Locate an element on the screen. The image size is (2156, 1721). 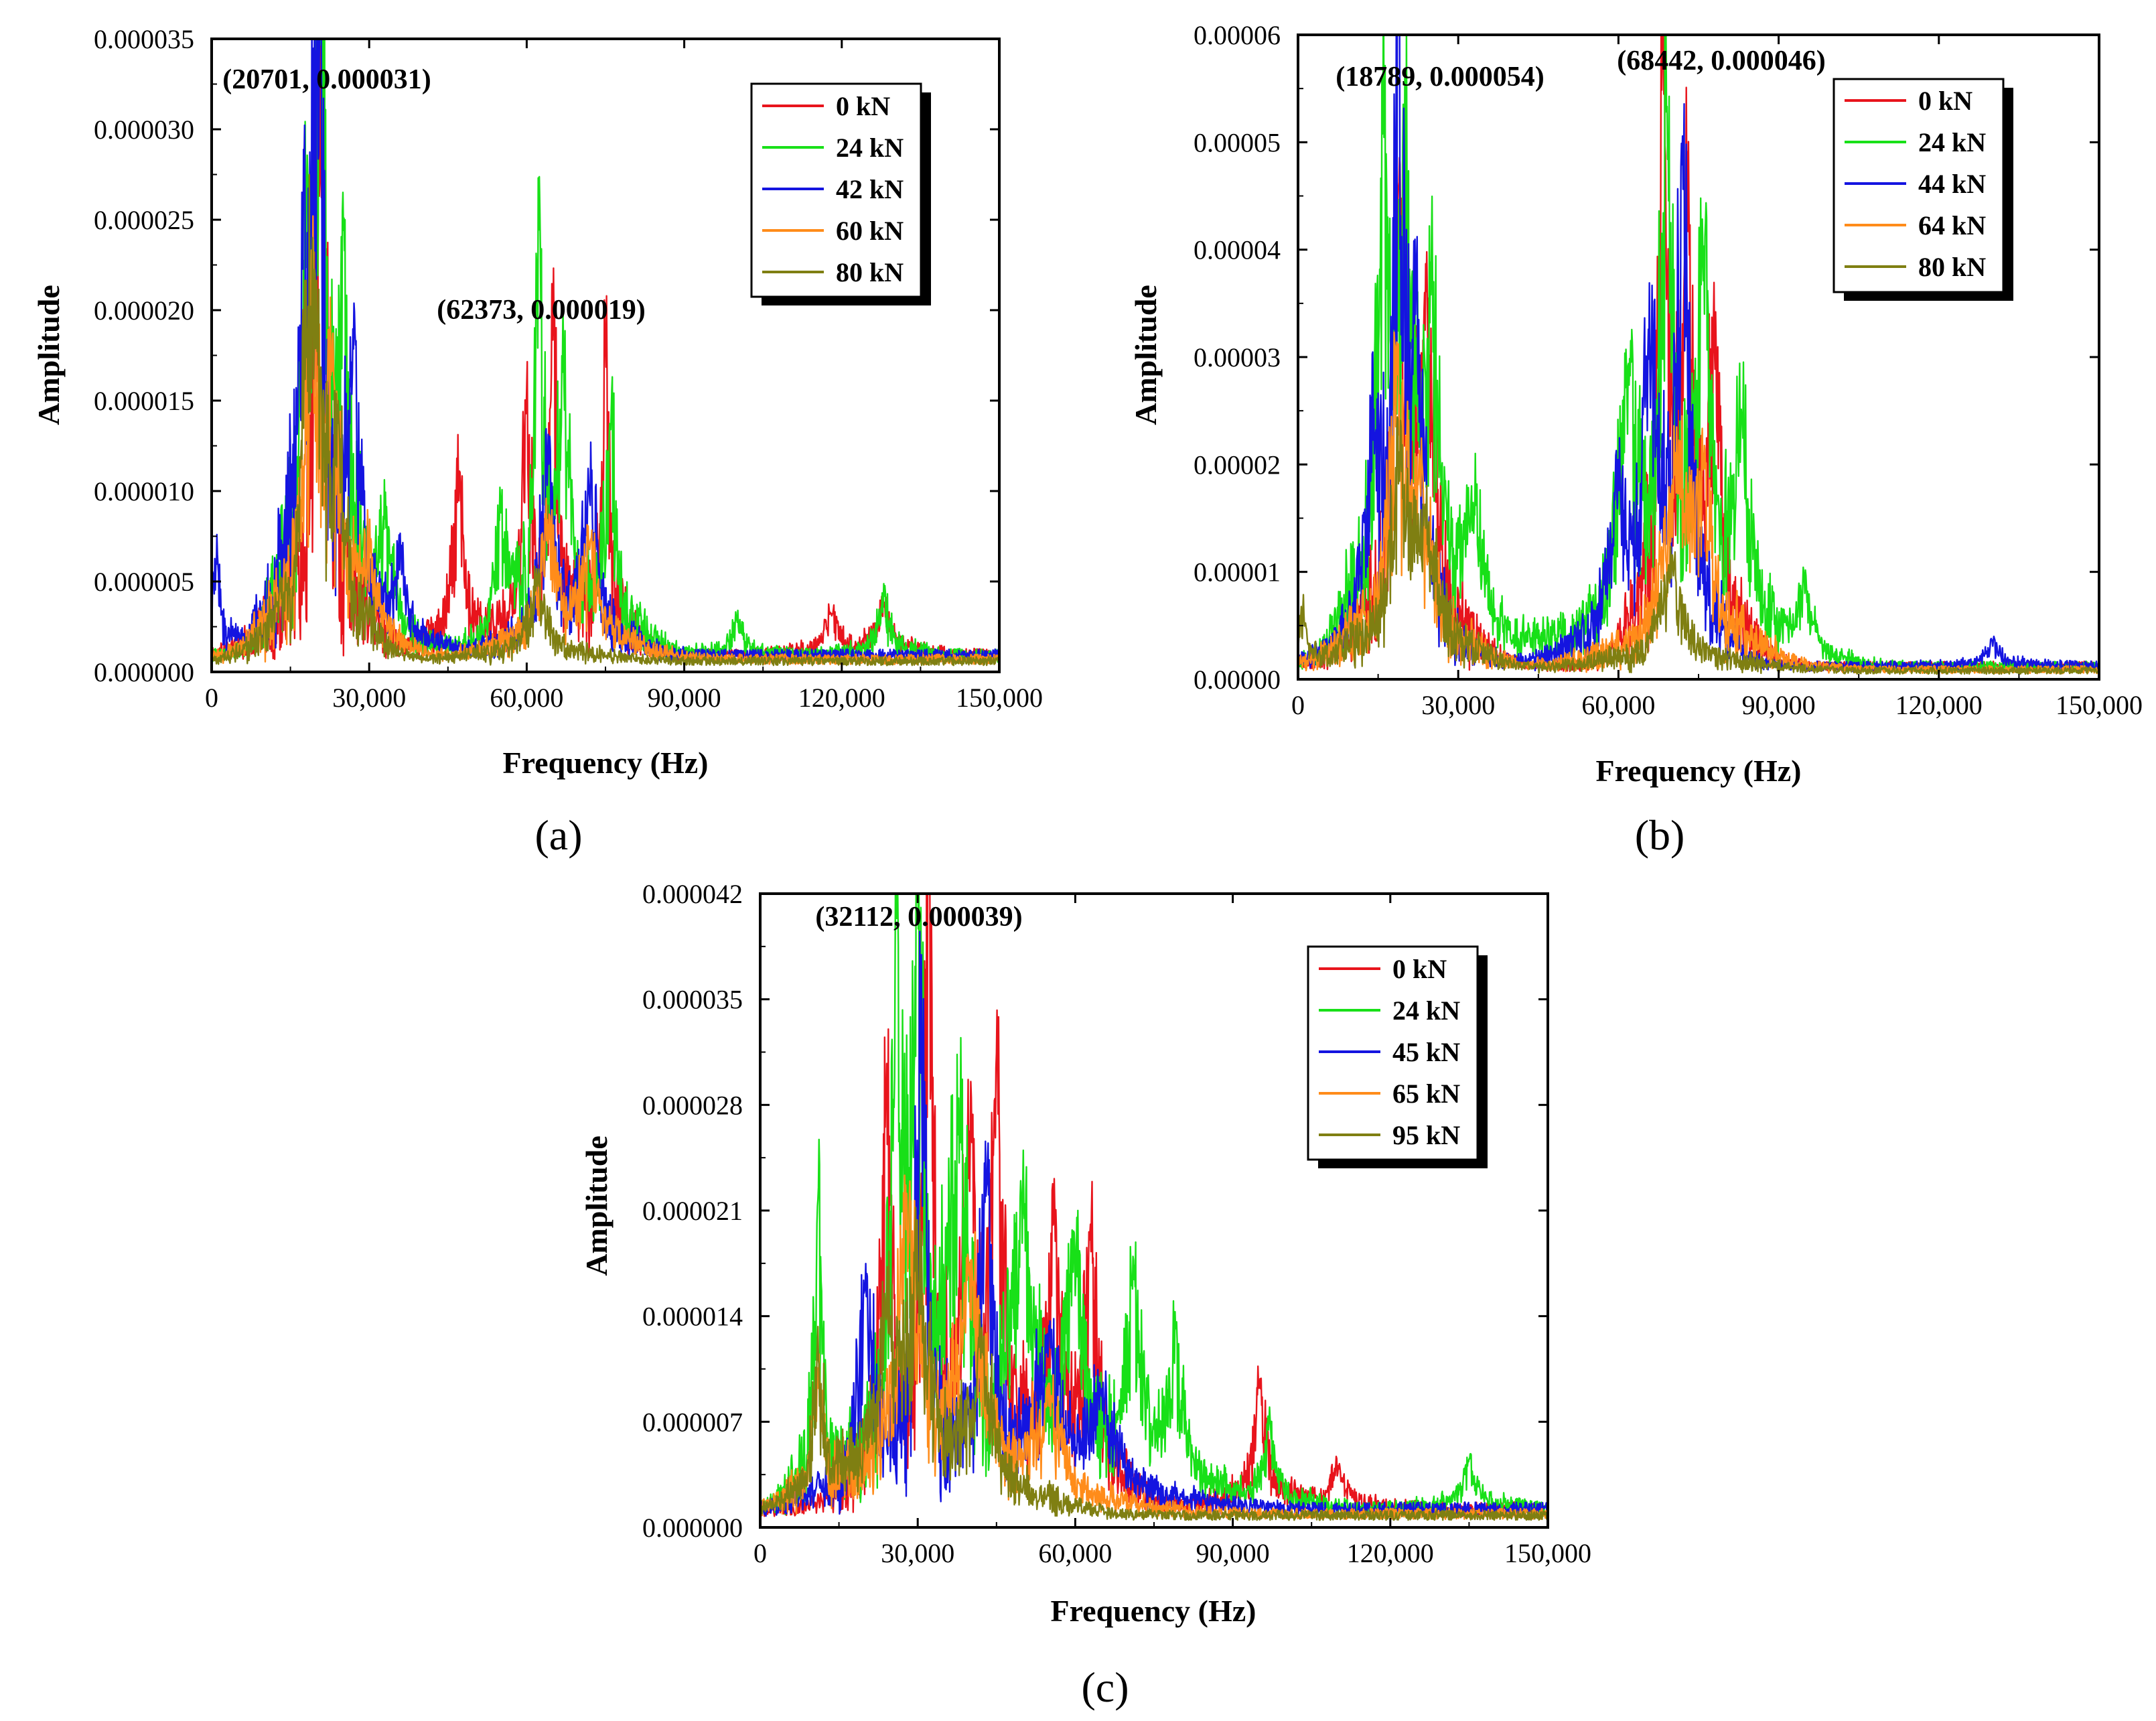
legend-label-a-3: 42 kN is located at coordinates (870, 189).